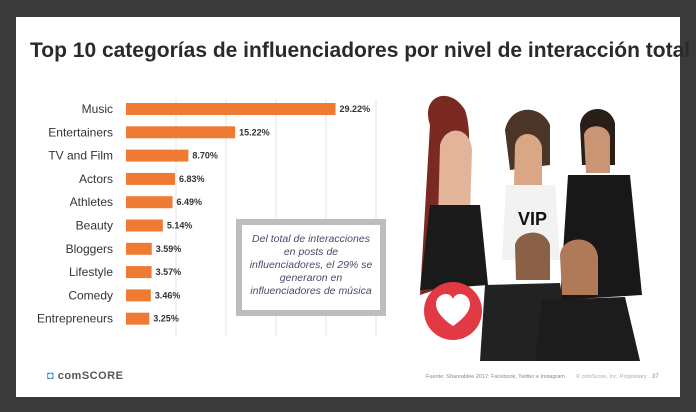 The height and width of the screenshot is (412, 696). What do you see at coordinates (91, 272) in the screenshot?
I see `category-label: Lifestyle` at bounding box center [91, 272].